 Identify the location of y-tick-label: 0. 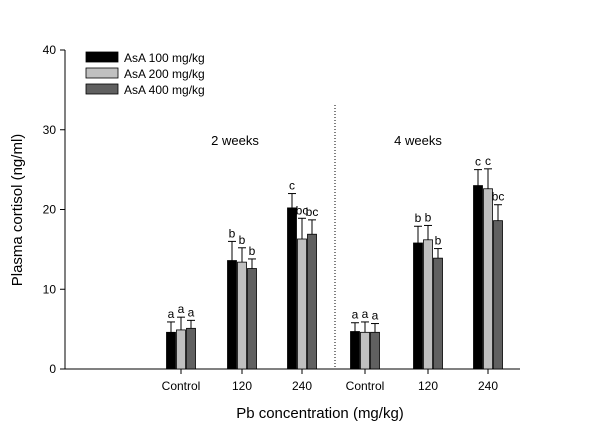
(52, 369).